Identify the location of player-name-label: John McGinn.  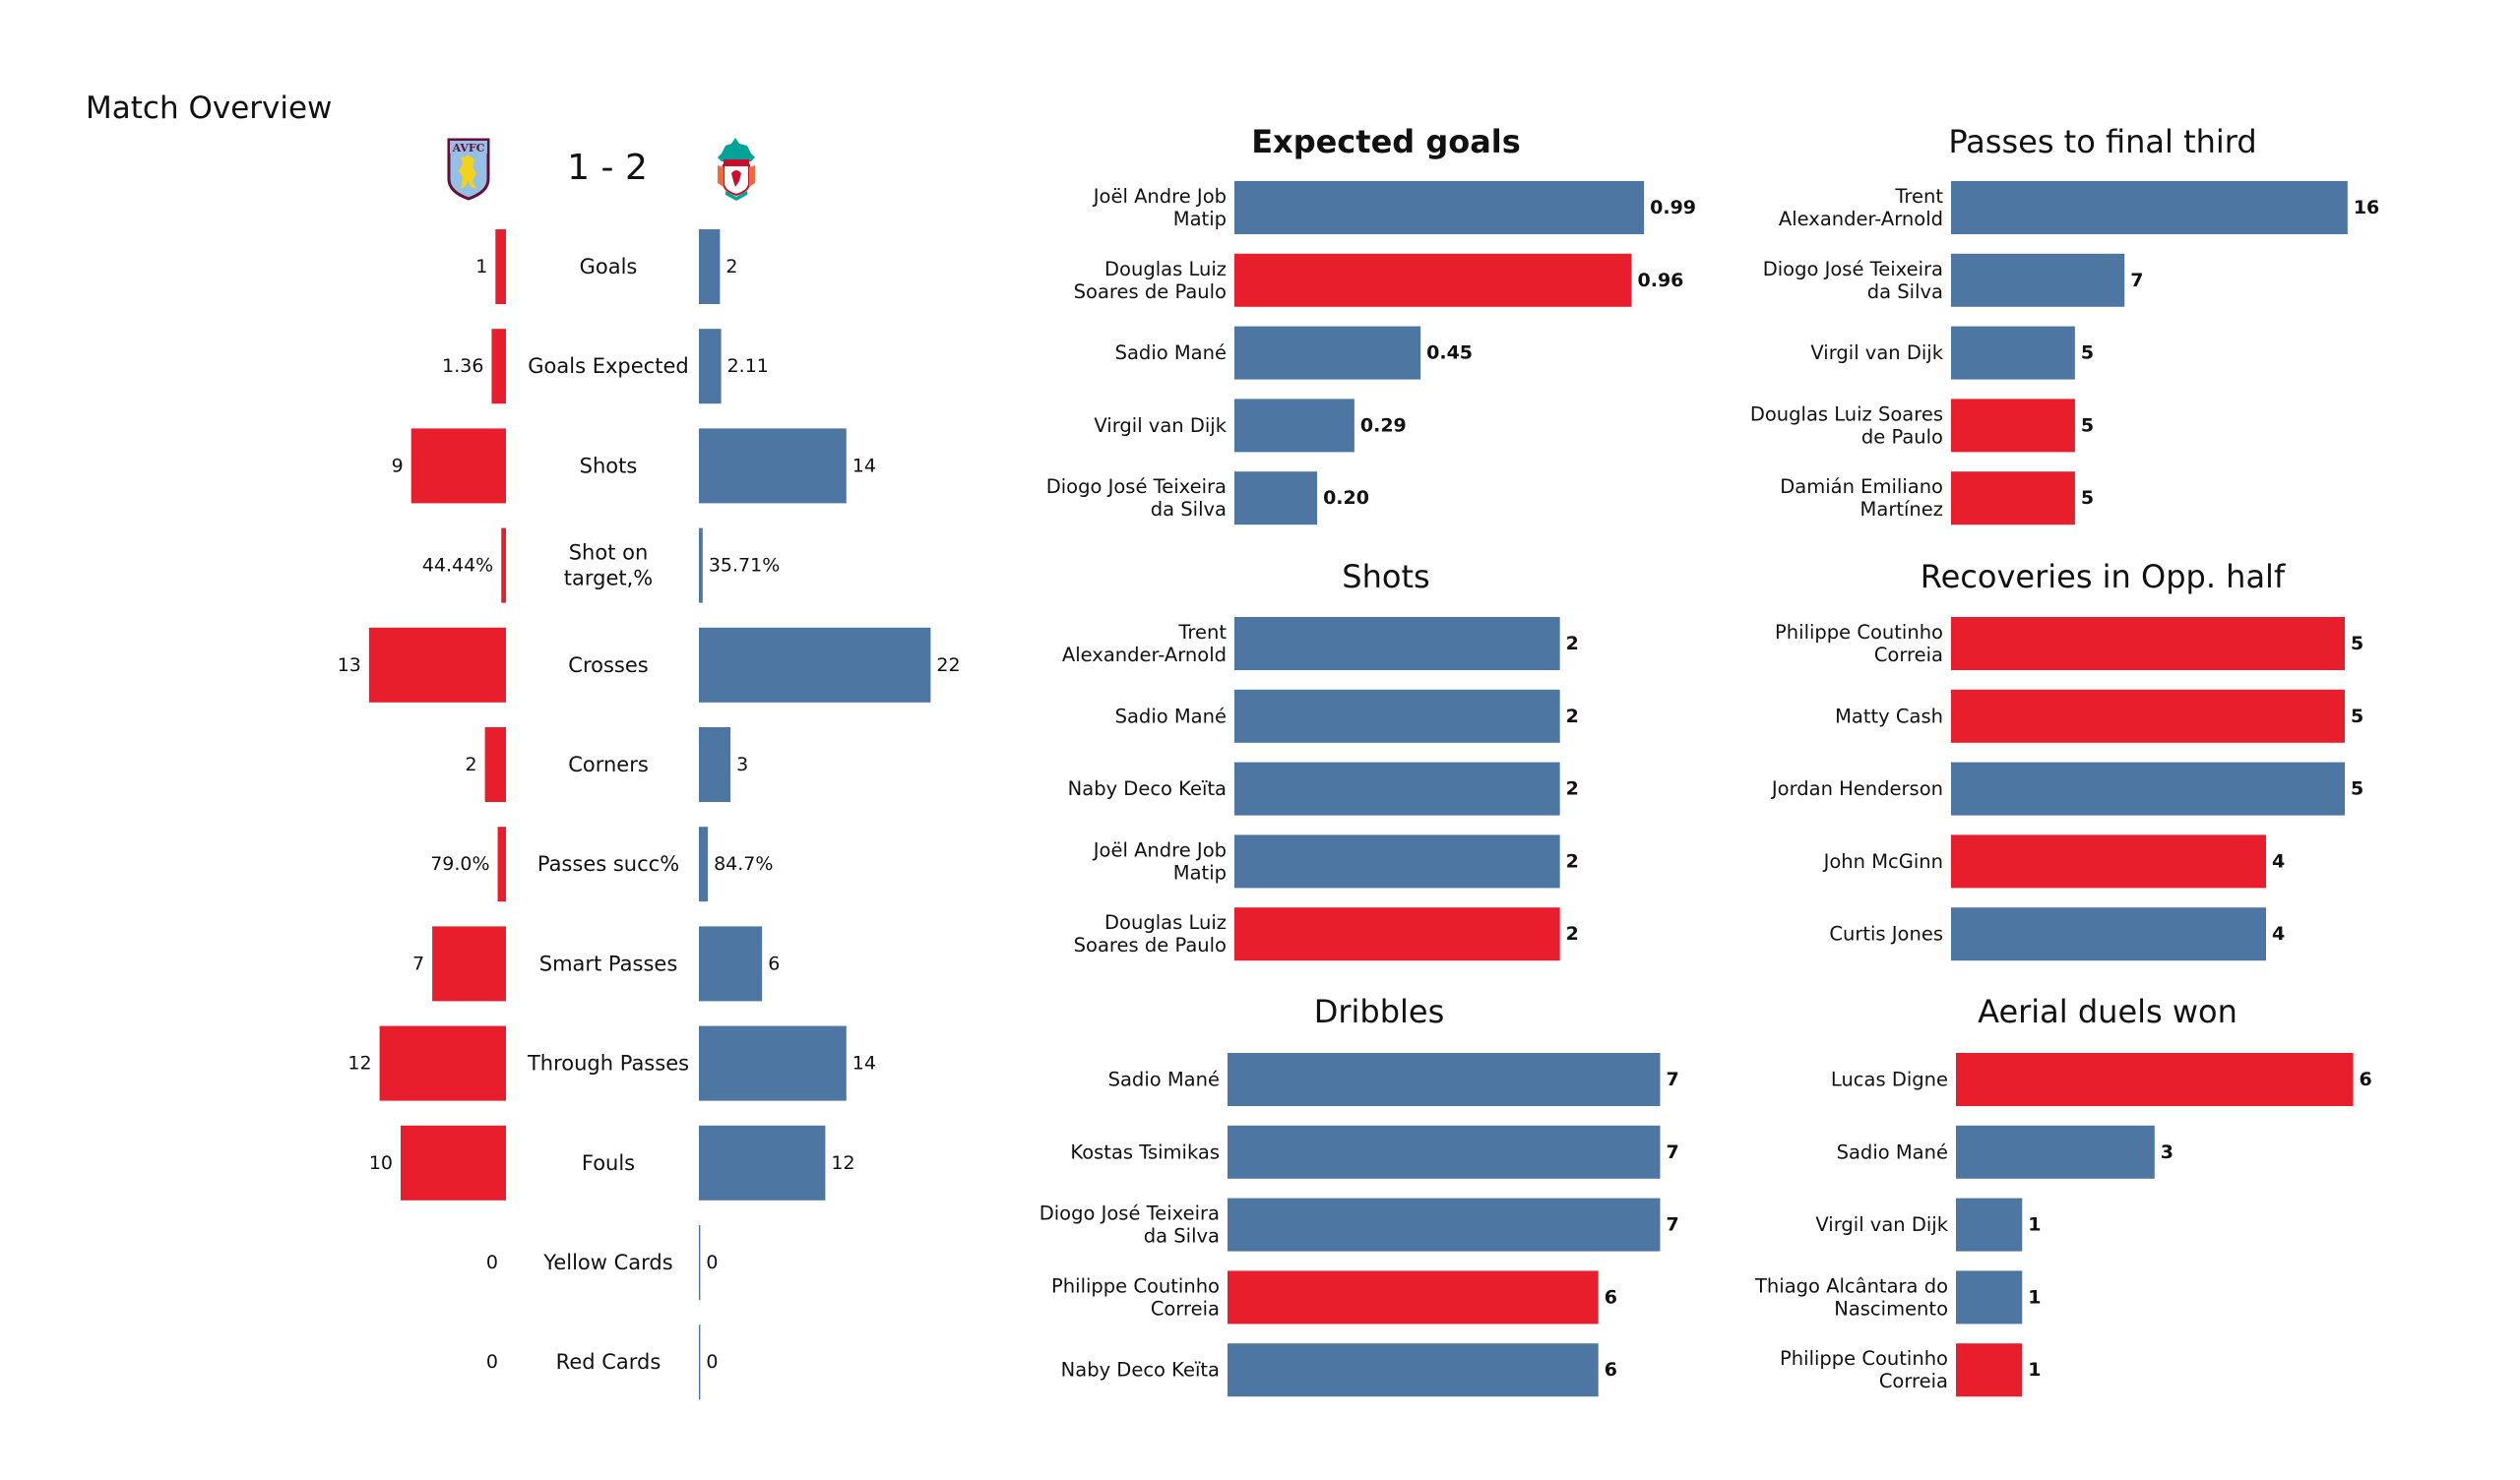
(1882, 862).